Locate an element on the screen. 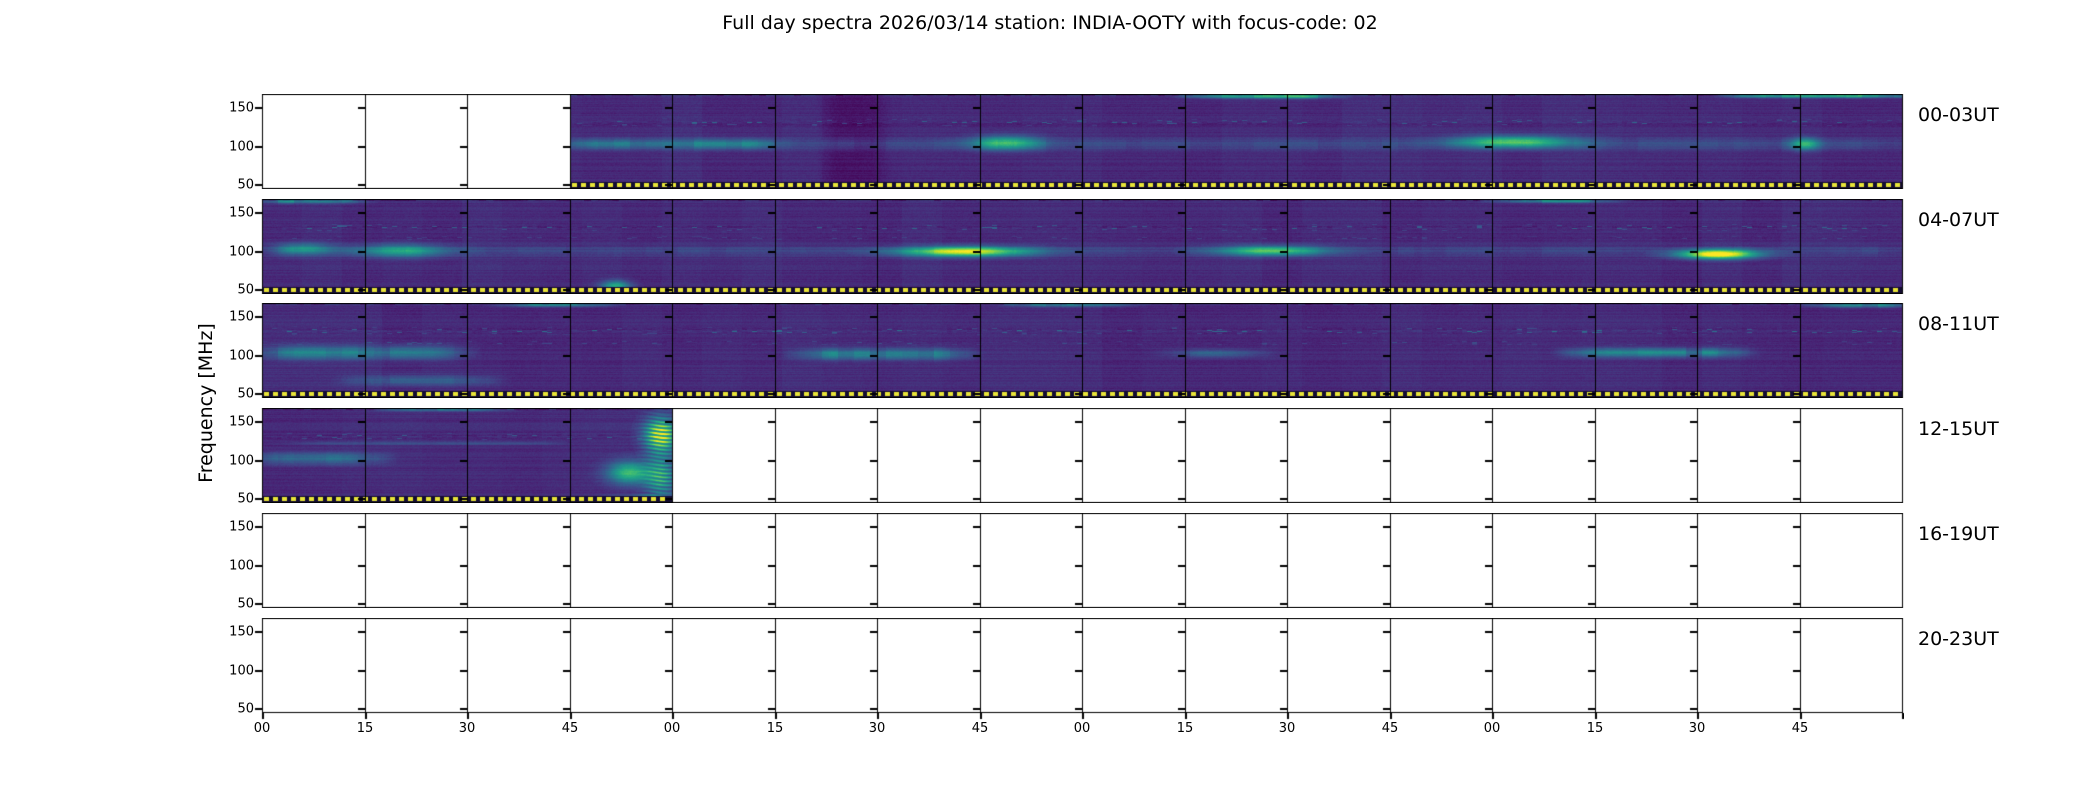  row-time-label: 04-07UT is located at coordinates (1958, 220).